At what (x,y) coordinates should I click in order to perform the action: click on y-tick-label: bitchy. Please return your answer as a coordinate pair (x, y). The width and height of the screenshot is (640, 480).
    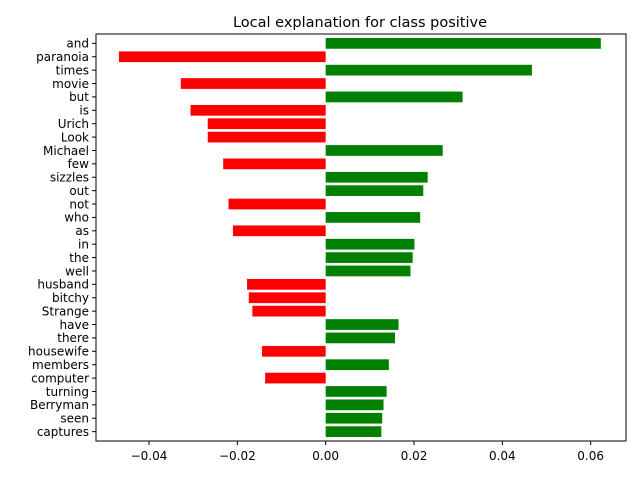
    Looking at the image, I should click on (70, 298).